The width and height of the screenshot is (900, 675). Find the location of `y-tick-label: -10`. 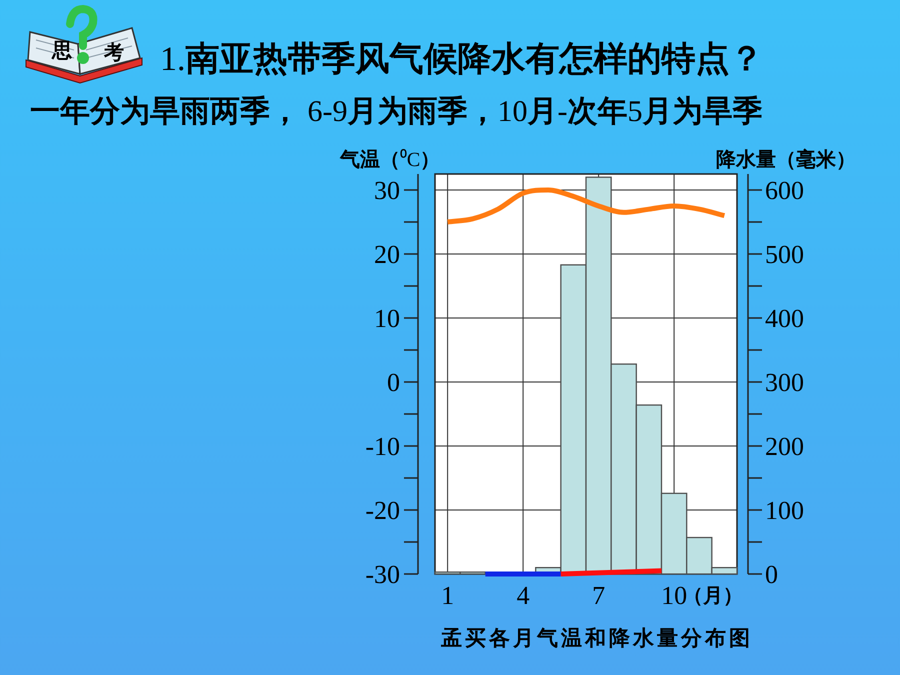

y-tick-label: -10 is located at coordinates (382, 446).